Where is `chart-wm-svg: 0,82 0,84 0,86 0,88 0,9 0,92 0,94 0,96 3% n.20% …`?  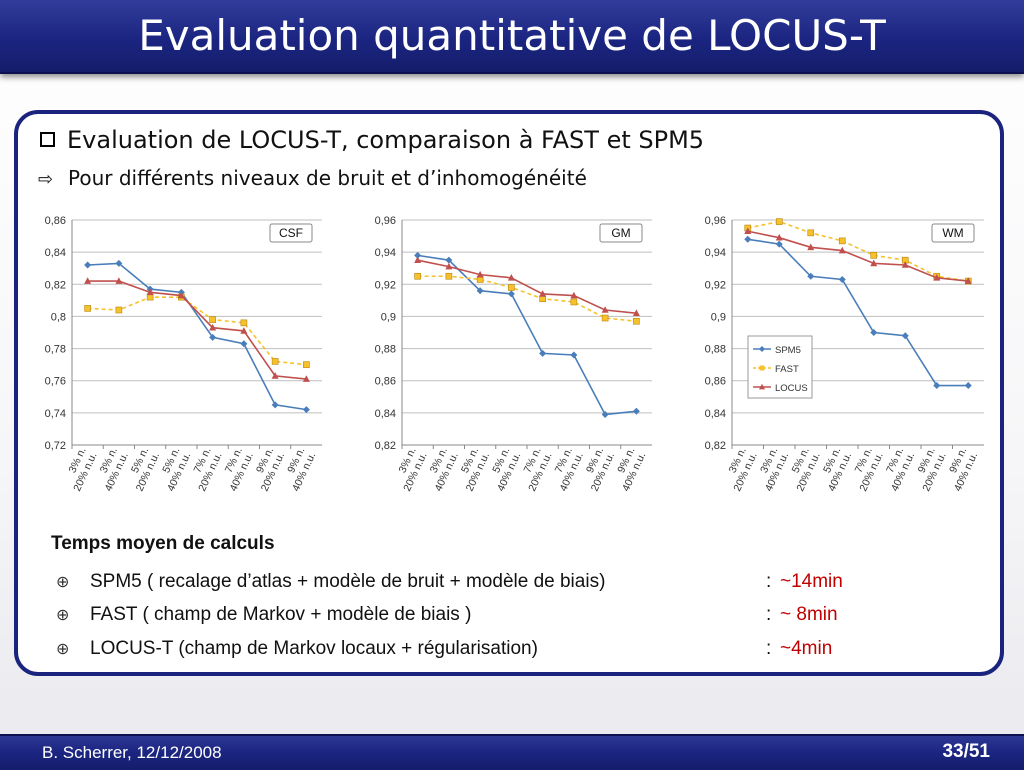 chart-wm-svg: 0,82 0,84 0,86 0,88 0,9 0,92 0,94 0,96 3% n.20% … is located at coordinates (844, 354).